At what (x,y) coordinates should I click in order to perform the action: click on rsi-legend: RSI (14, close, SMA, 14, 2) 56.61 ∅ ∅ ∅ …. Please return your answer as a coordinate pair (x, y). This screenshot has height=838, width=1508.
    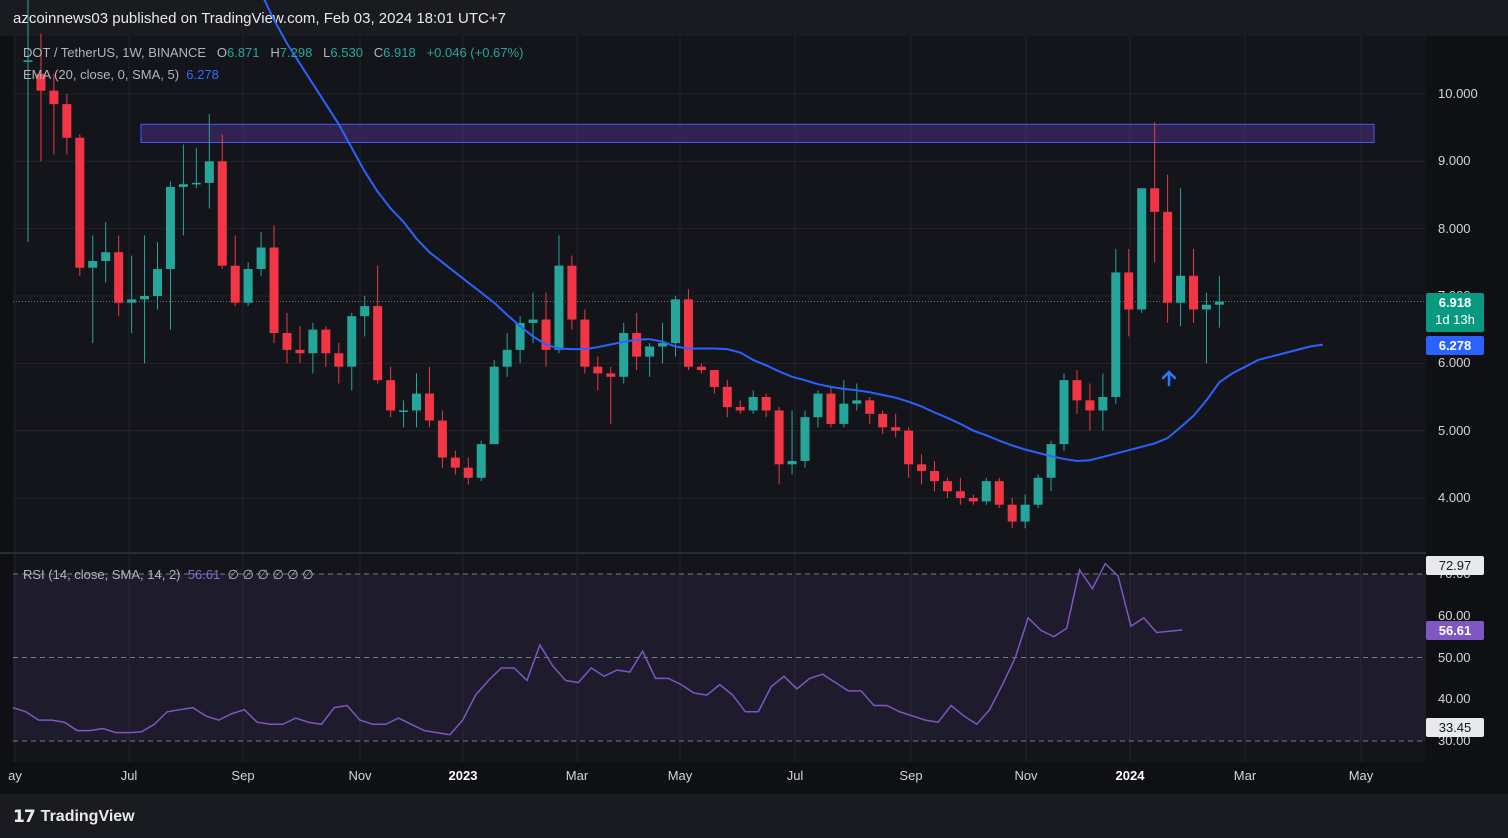
    Looking at the image, I should click on (168, 575).